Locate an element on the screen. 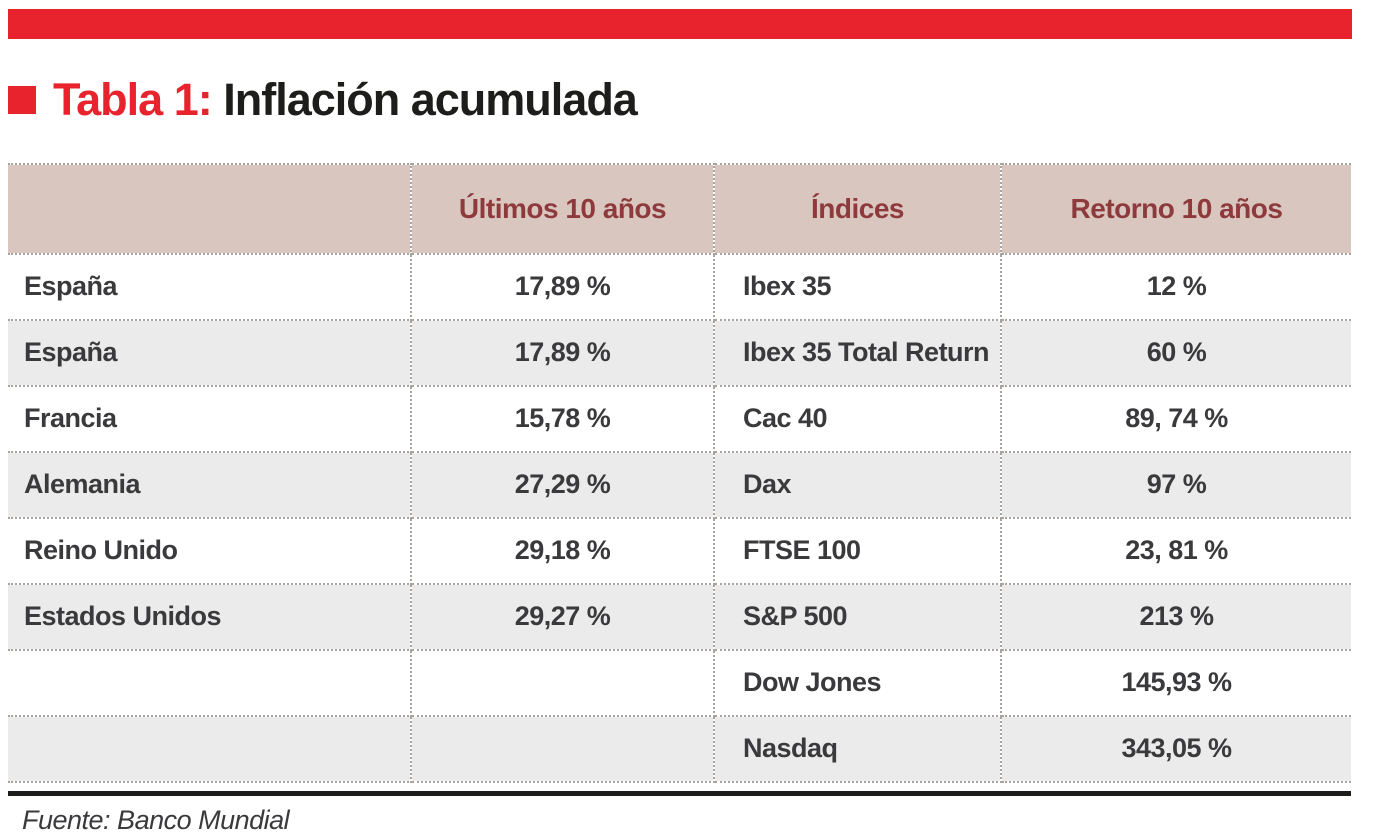 This screenshot has width=1373, height=837. page-title: Tabla 1: Inflación acumulada is located at coordinates (345, 99).